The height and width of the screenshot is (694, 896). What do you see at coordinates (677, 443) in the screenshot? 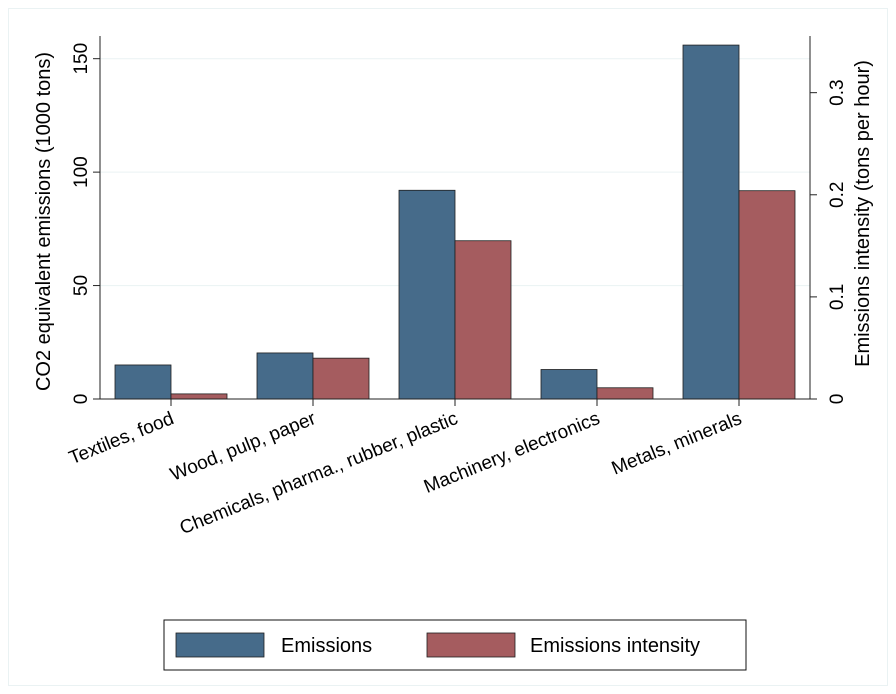
I see `x-tick-label-4: Metals, minerals` at bounding box center [677, 443].